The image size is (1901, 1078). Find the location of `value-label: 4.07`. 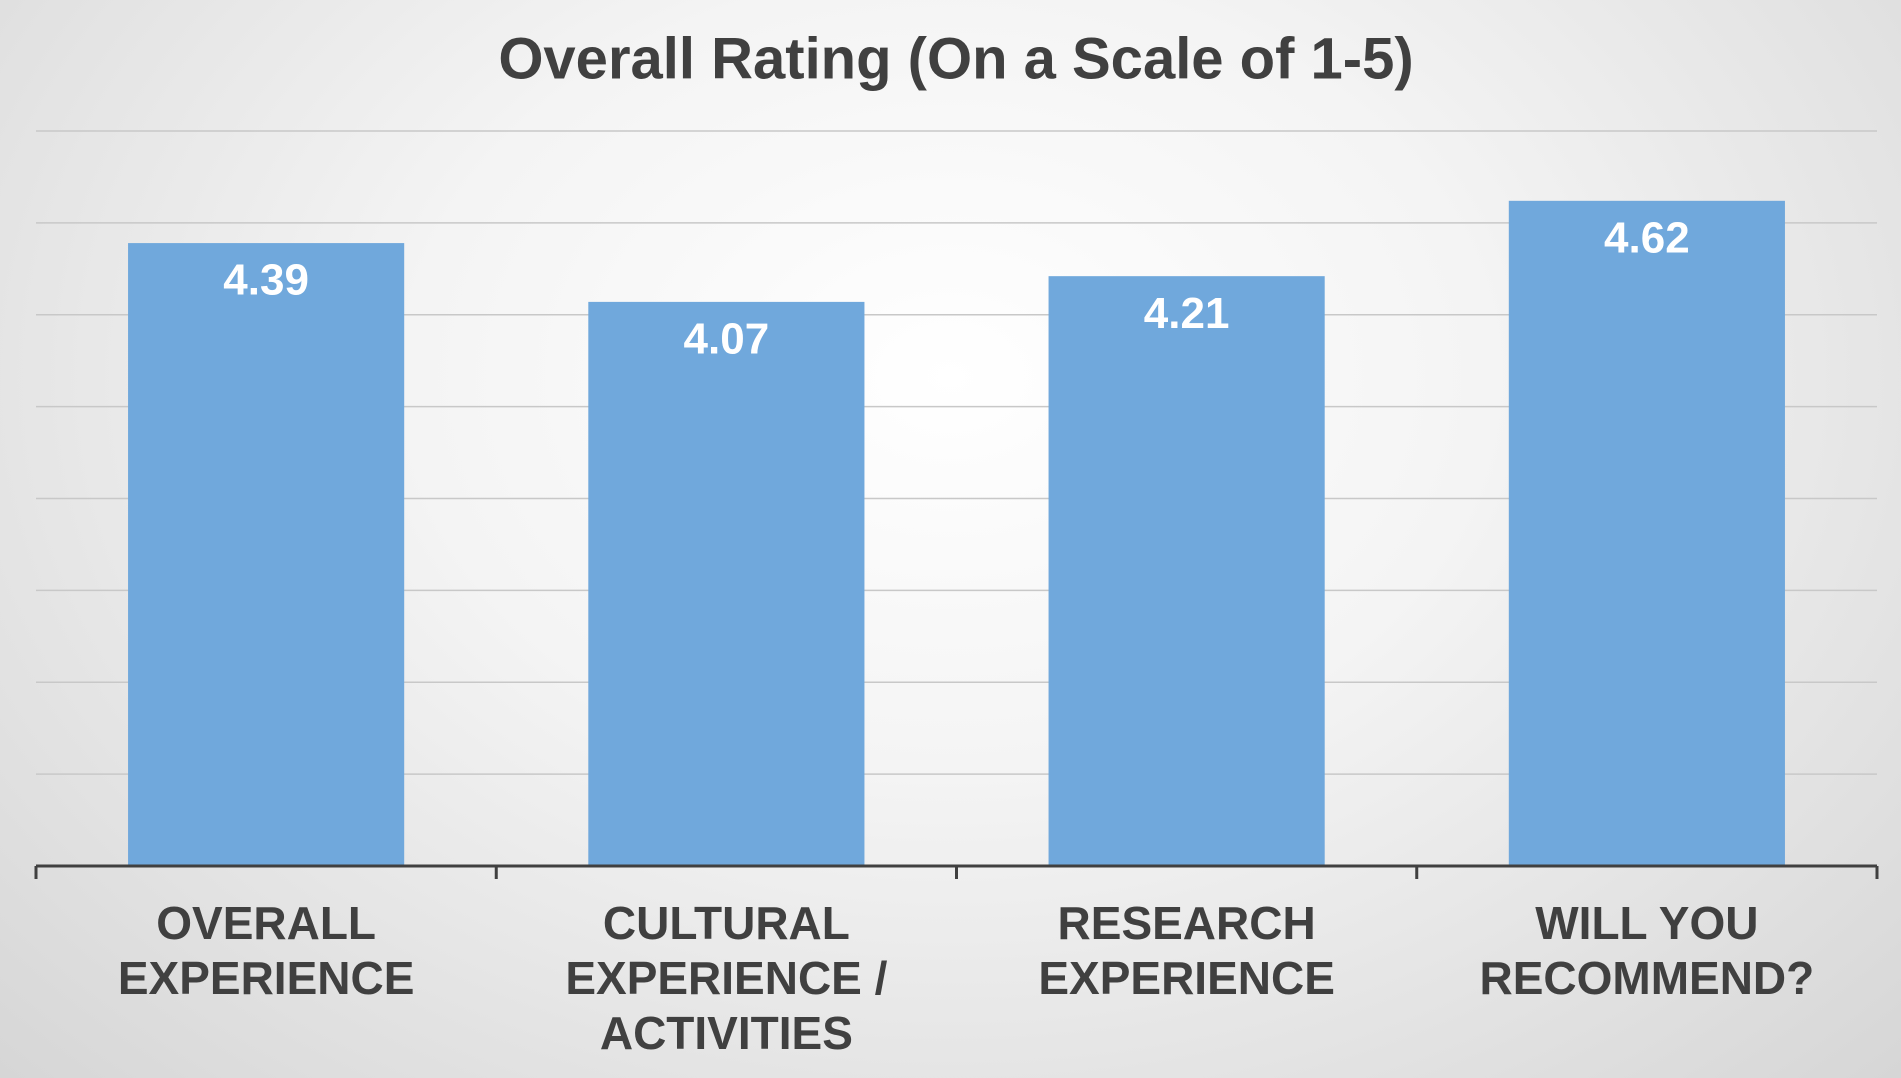

value-label: 4.07 is located at coordinates (727, 339).